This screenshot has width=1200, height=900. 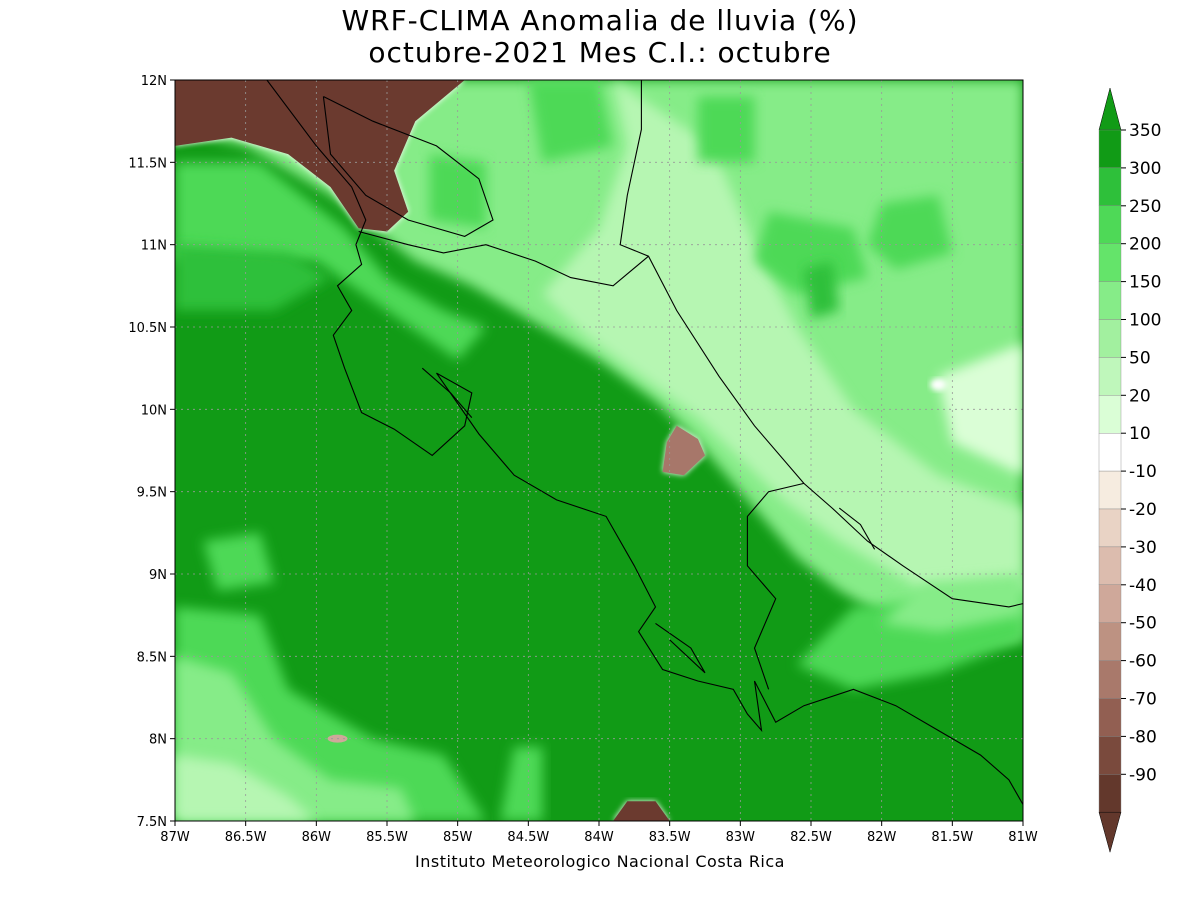 What do you see at coordinates (680, 648) in the screenshot?
I see `coast-golfo-dulce` at bounding box center [680, 648].